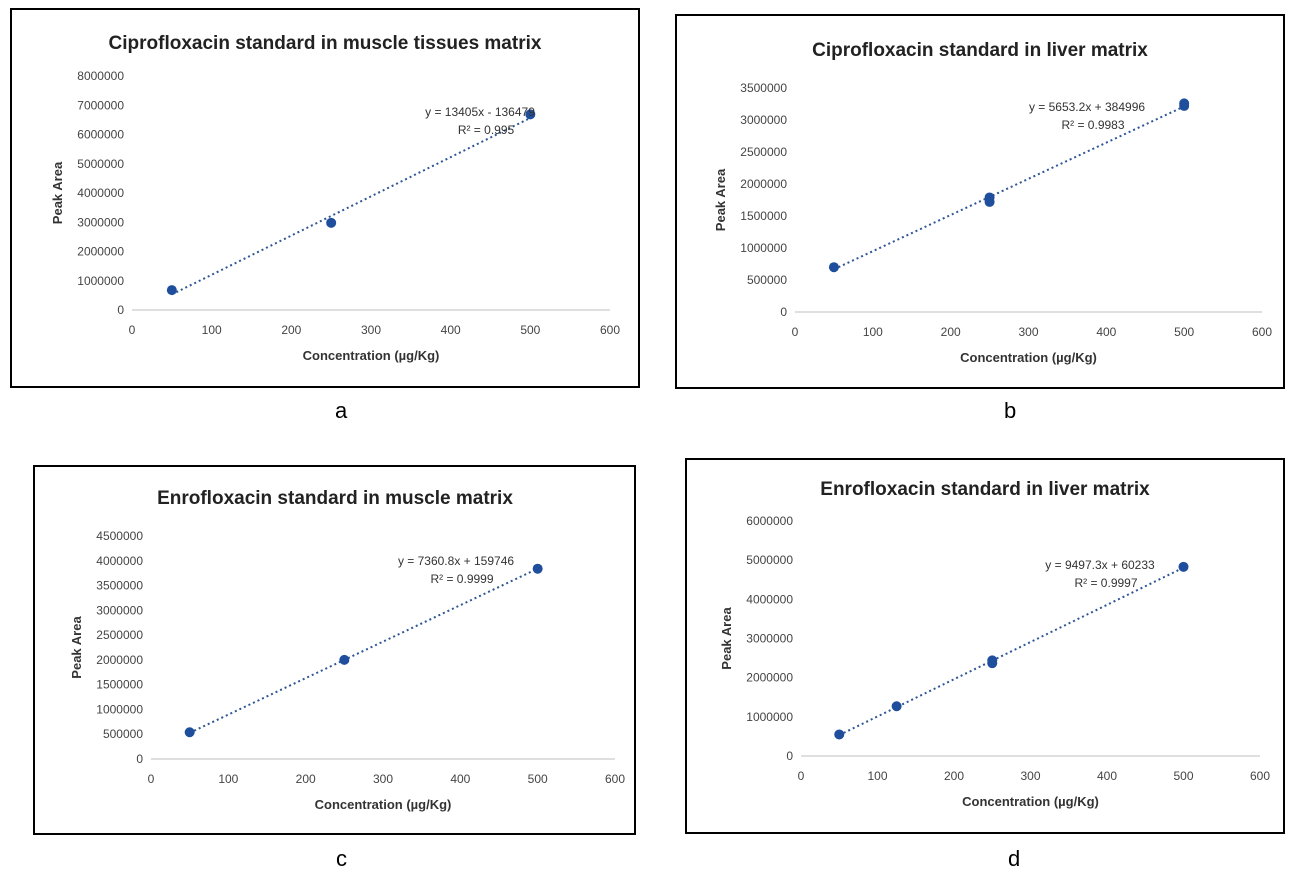 Image resolution: width=1292 pixels, height=872 pixels. What do you see at coordinates (341, 410) in the screenshot?
I see `panel-letter-a: a` at bounding box center [341, 410].